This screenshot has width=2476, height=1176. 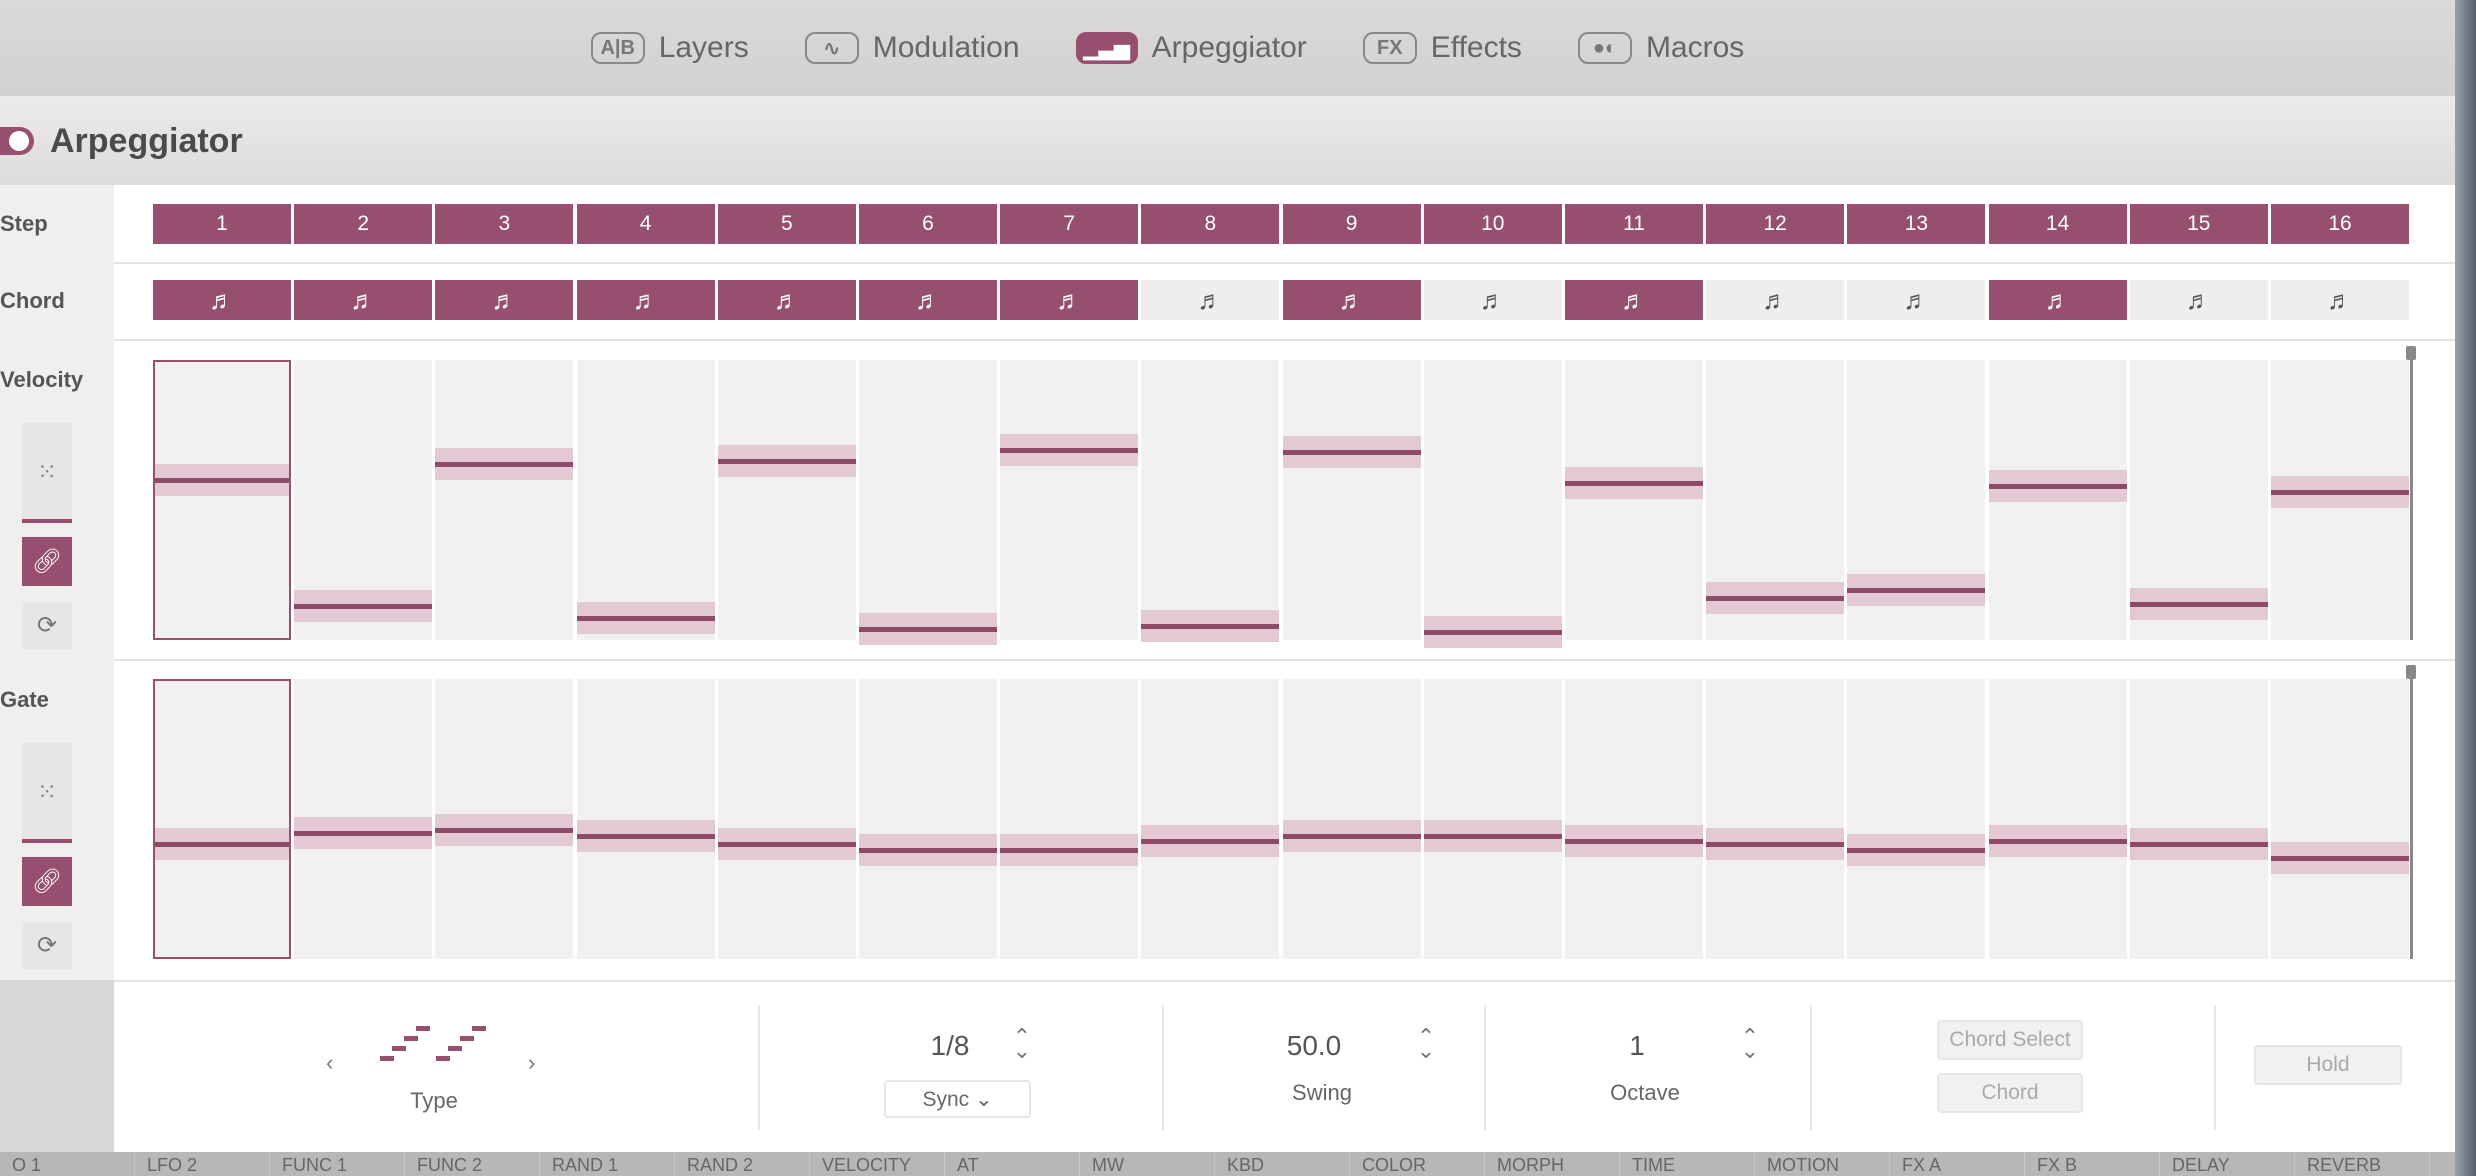 I want to click on step-number: 15, so click(x=2198, y=224).